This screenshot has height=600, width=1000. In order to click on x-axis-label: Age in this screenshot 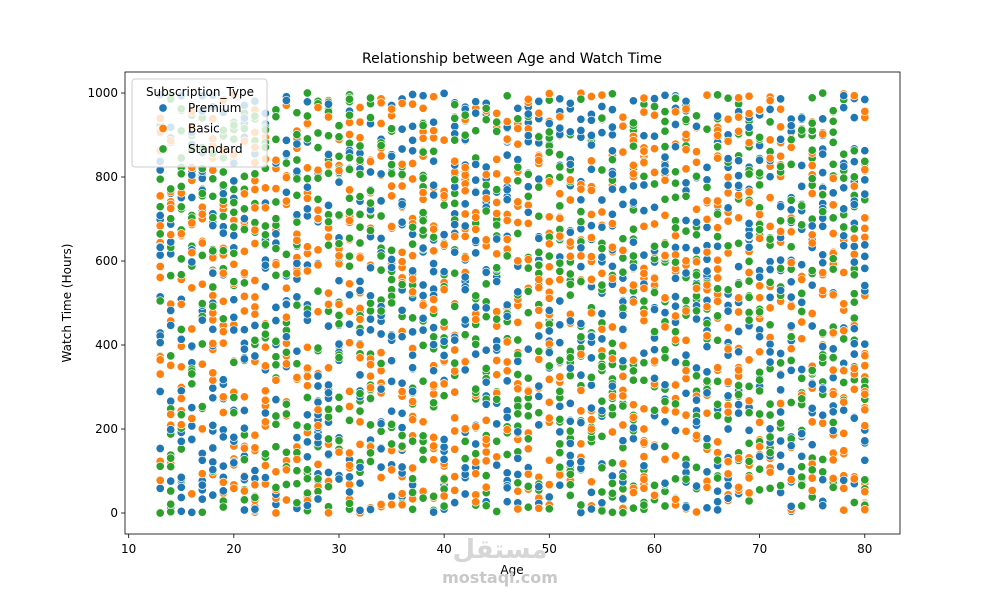, I will do `click(511, 570)`.